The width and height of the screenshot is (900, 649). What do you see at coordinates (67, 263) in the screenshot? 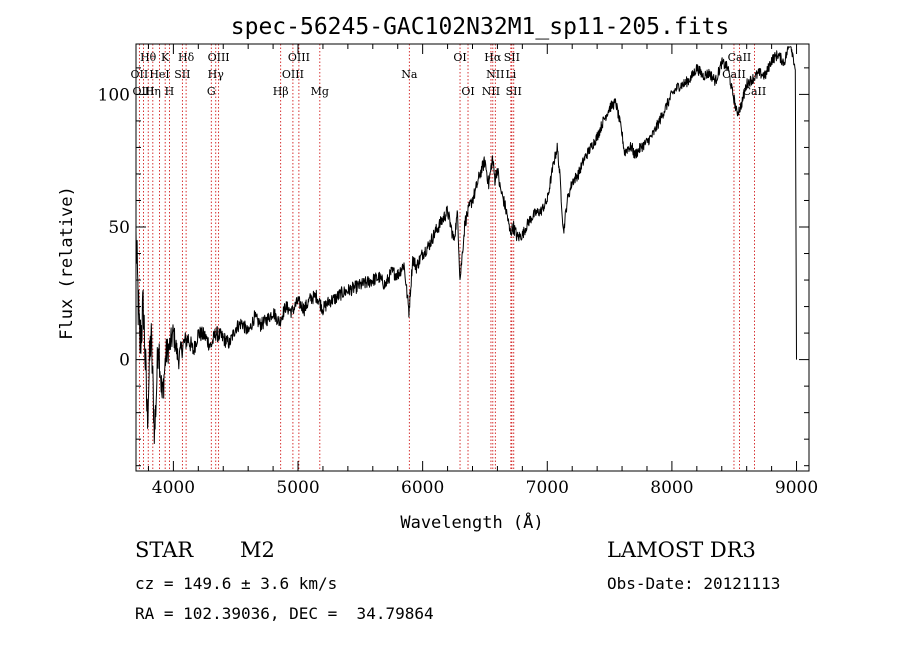
I see `y-axis-label: Flux (relative)` at bounding box center [67, 263].